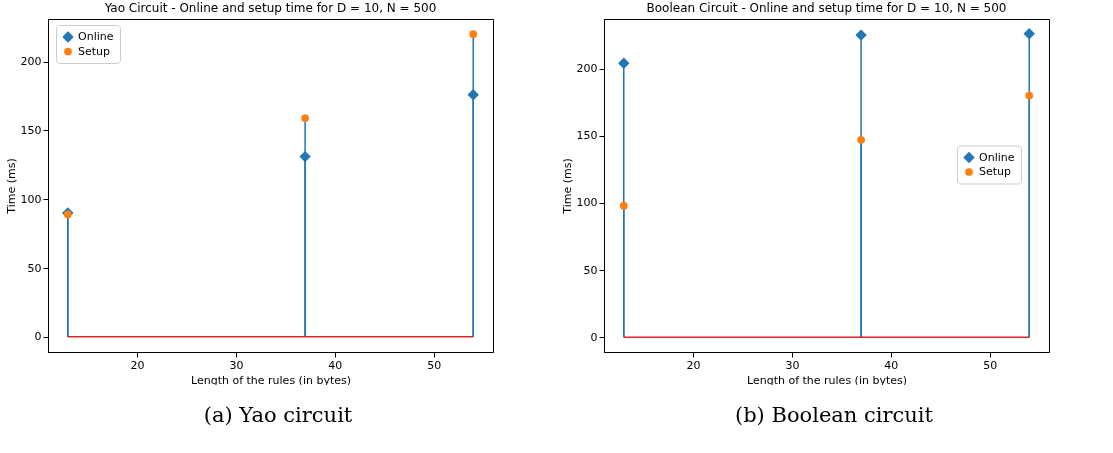  What do you see at coordinates (270, 8) in the screenshot?
I see `chart-title: Yao Circuit - Online and setup time for D = 10, N = 500` at bounding box center [270, 8].